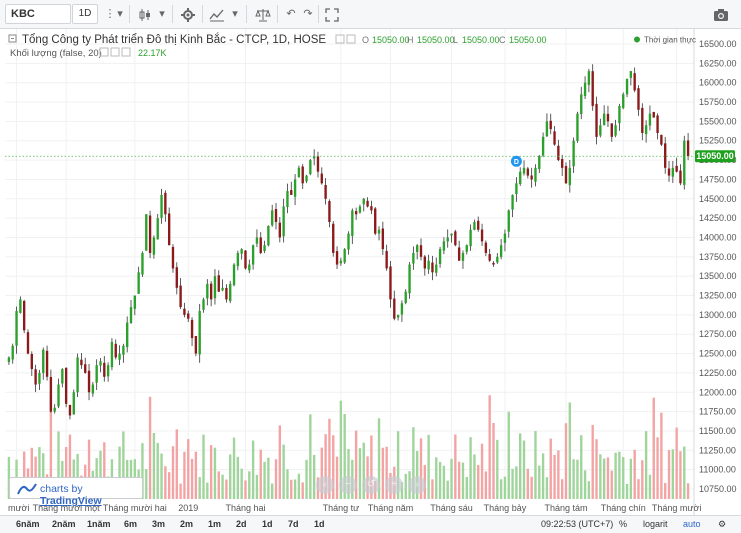  What do you see at coordinates (64, 524) in the screenshot?
I see `range-2y: 2năm` at bounding box center [64, 524].